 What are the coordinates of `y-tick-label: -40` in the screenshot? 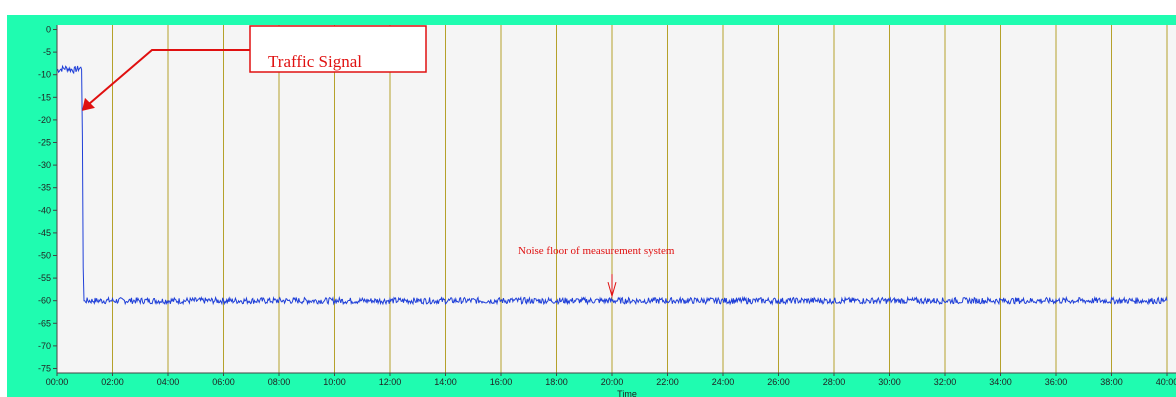 It's located at (44, 210).